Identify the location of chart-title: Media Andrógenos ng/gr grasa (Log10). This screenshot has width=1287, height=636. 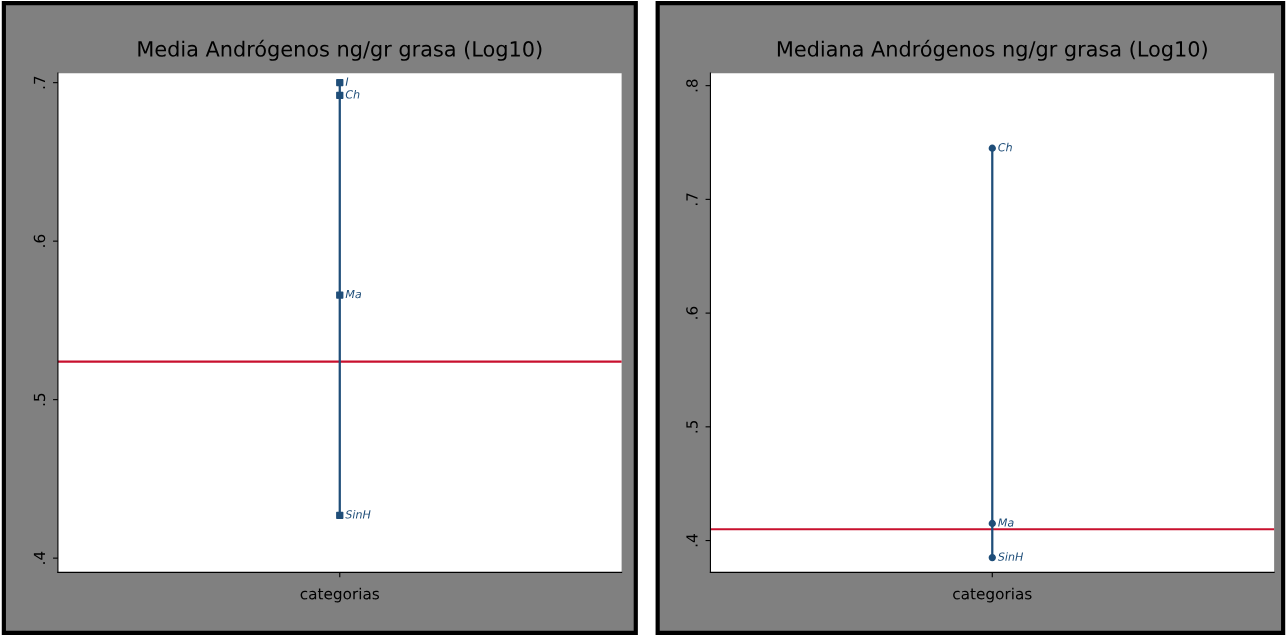
(340, 50).